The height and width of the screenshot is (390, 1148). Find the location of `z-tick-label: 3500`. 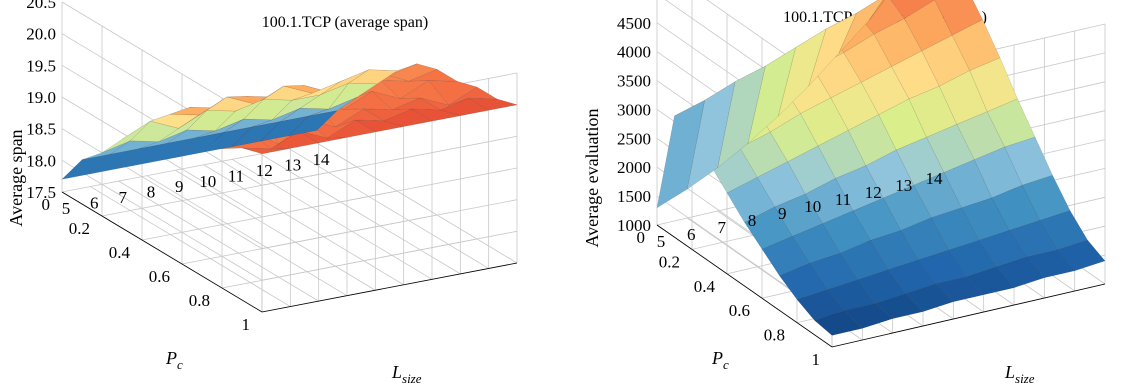

z-tick-label: 3500 is located at coordinates (634, 81).